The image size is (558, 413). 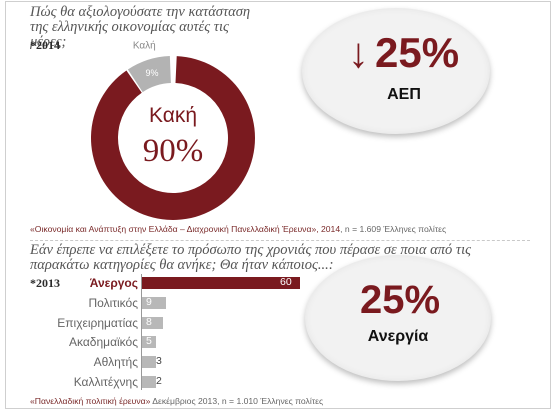 I want to click on bar-category-label: Αθλητής, so click(x=115, y=362).